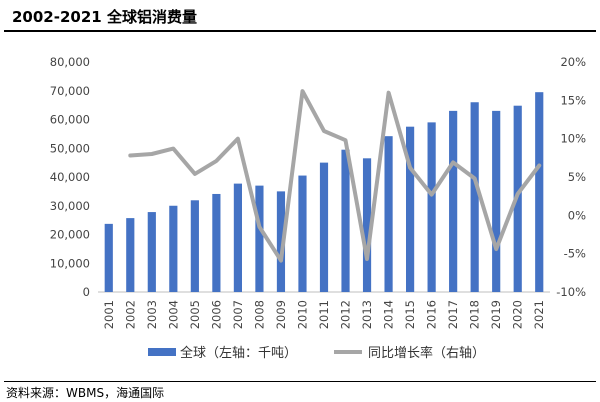 Image resolution: width=600 pixels, height=402 pixels. Describe the element at coordinates (496, 314) in the screenshot. I see `x-axis-tick-label: 2019` at that location.